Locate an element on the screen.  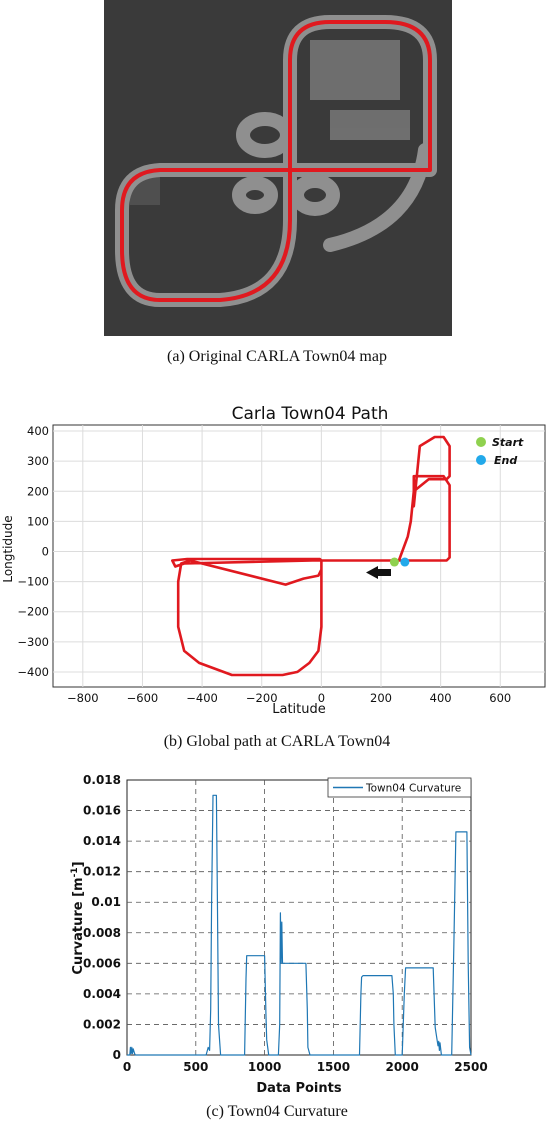
path-x-tick-label: 200 is located at coordinates (381, 698).